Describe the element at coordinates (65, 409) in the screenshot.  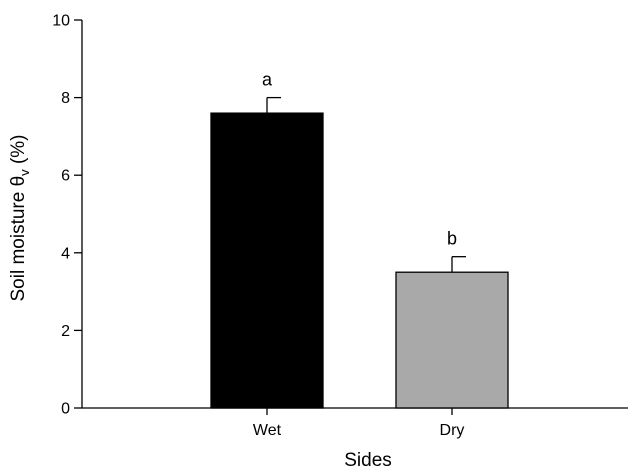
I see `y-tick-label-0: 0` at that location.